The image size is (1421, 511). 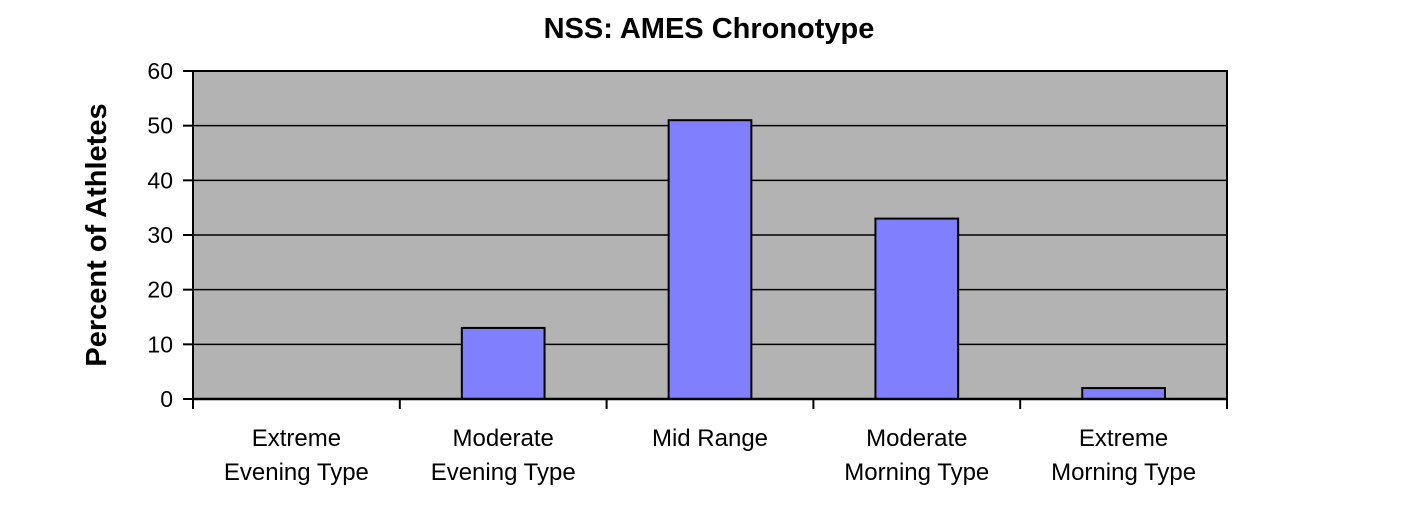 I want to click on y-tick-label: 30, so click(x=160, y=235).